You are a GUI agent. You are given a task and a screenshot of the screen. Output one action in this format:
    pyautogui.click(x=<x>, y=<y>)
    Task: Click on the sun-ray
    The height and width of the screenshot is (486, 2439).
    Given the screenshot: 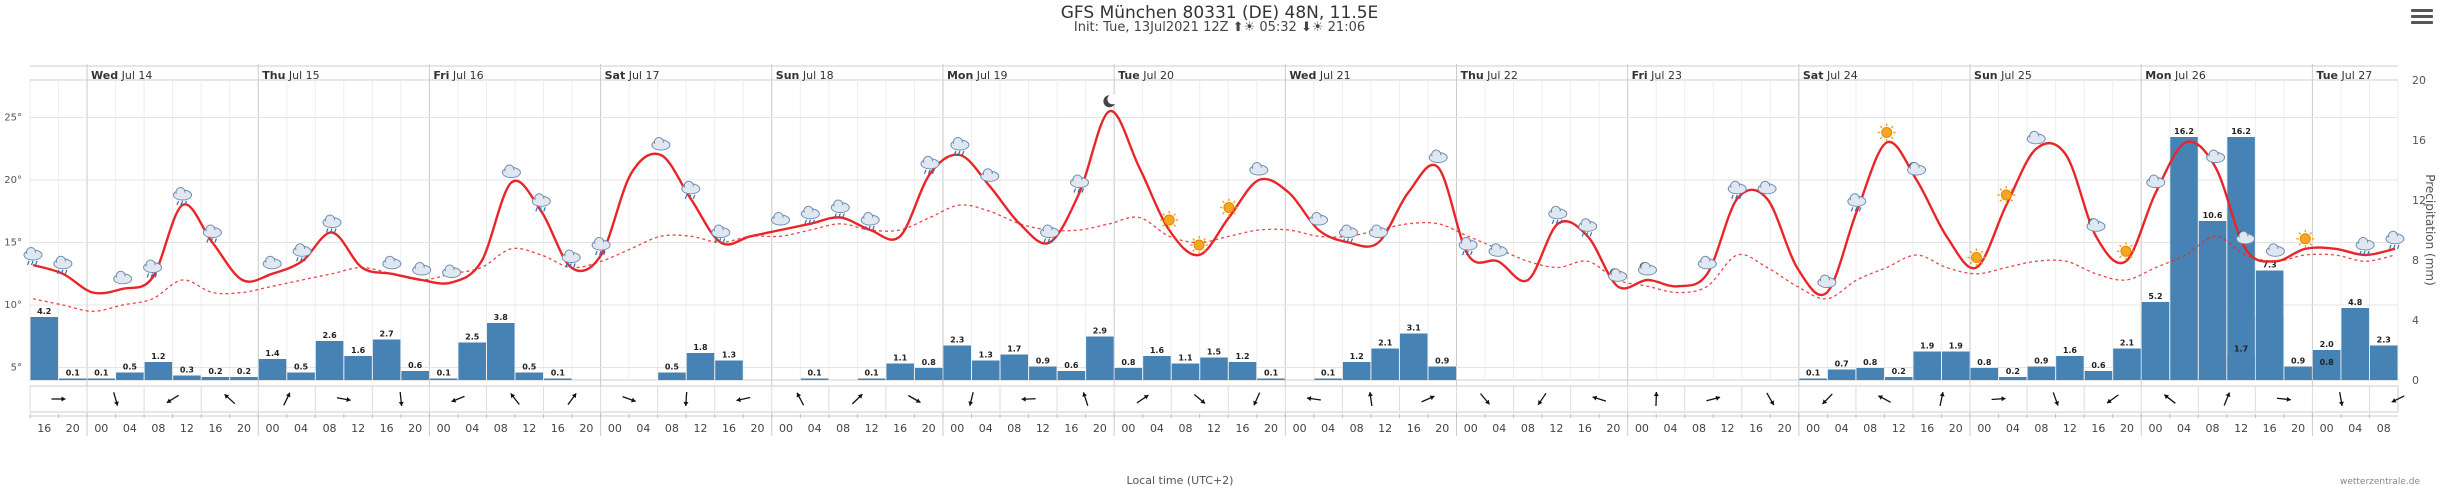 What is the action you would take?
    pyautogui.click(x=2131, y=246)
    